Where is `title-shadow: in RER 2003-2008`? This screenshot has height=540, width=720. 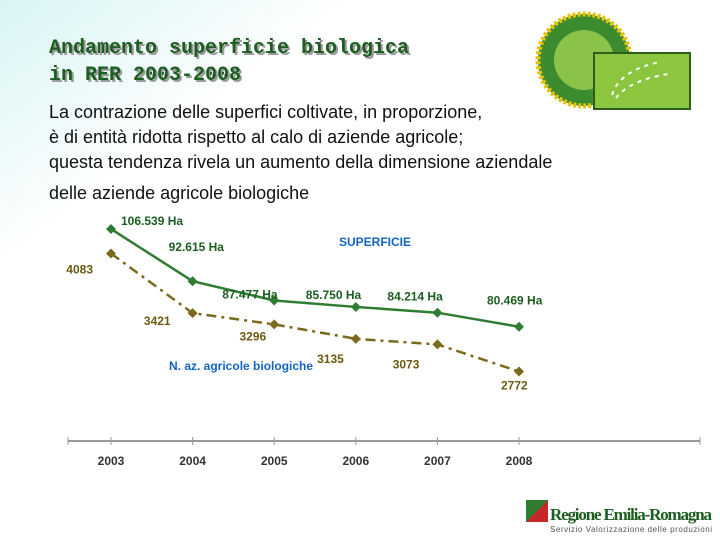
title-shadow: in RER 2003-2008 is located at coordinates (147, 77).